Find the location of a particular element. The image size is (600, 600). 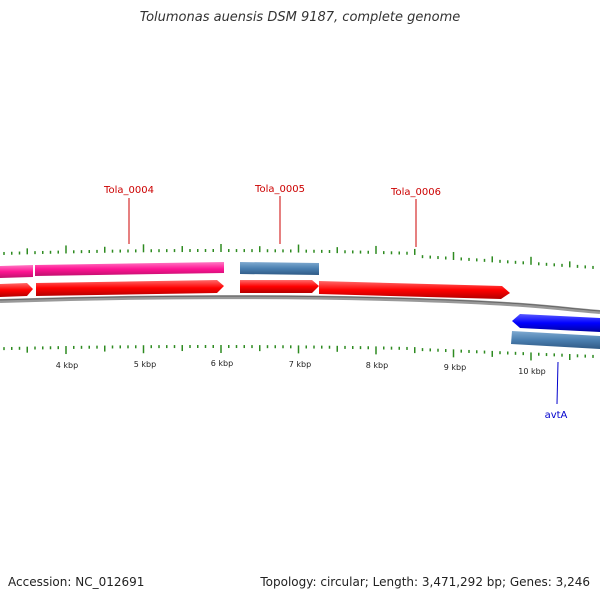

cds-arrow-reverse is located at coordinates (556, 323).